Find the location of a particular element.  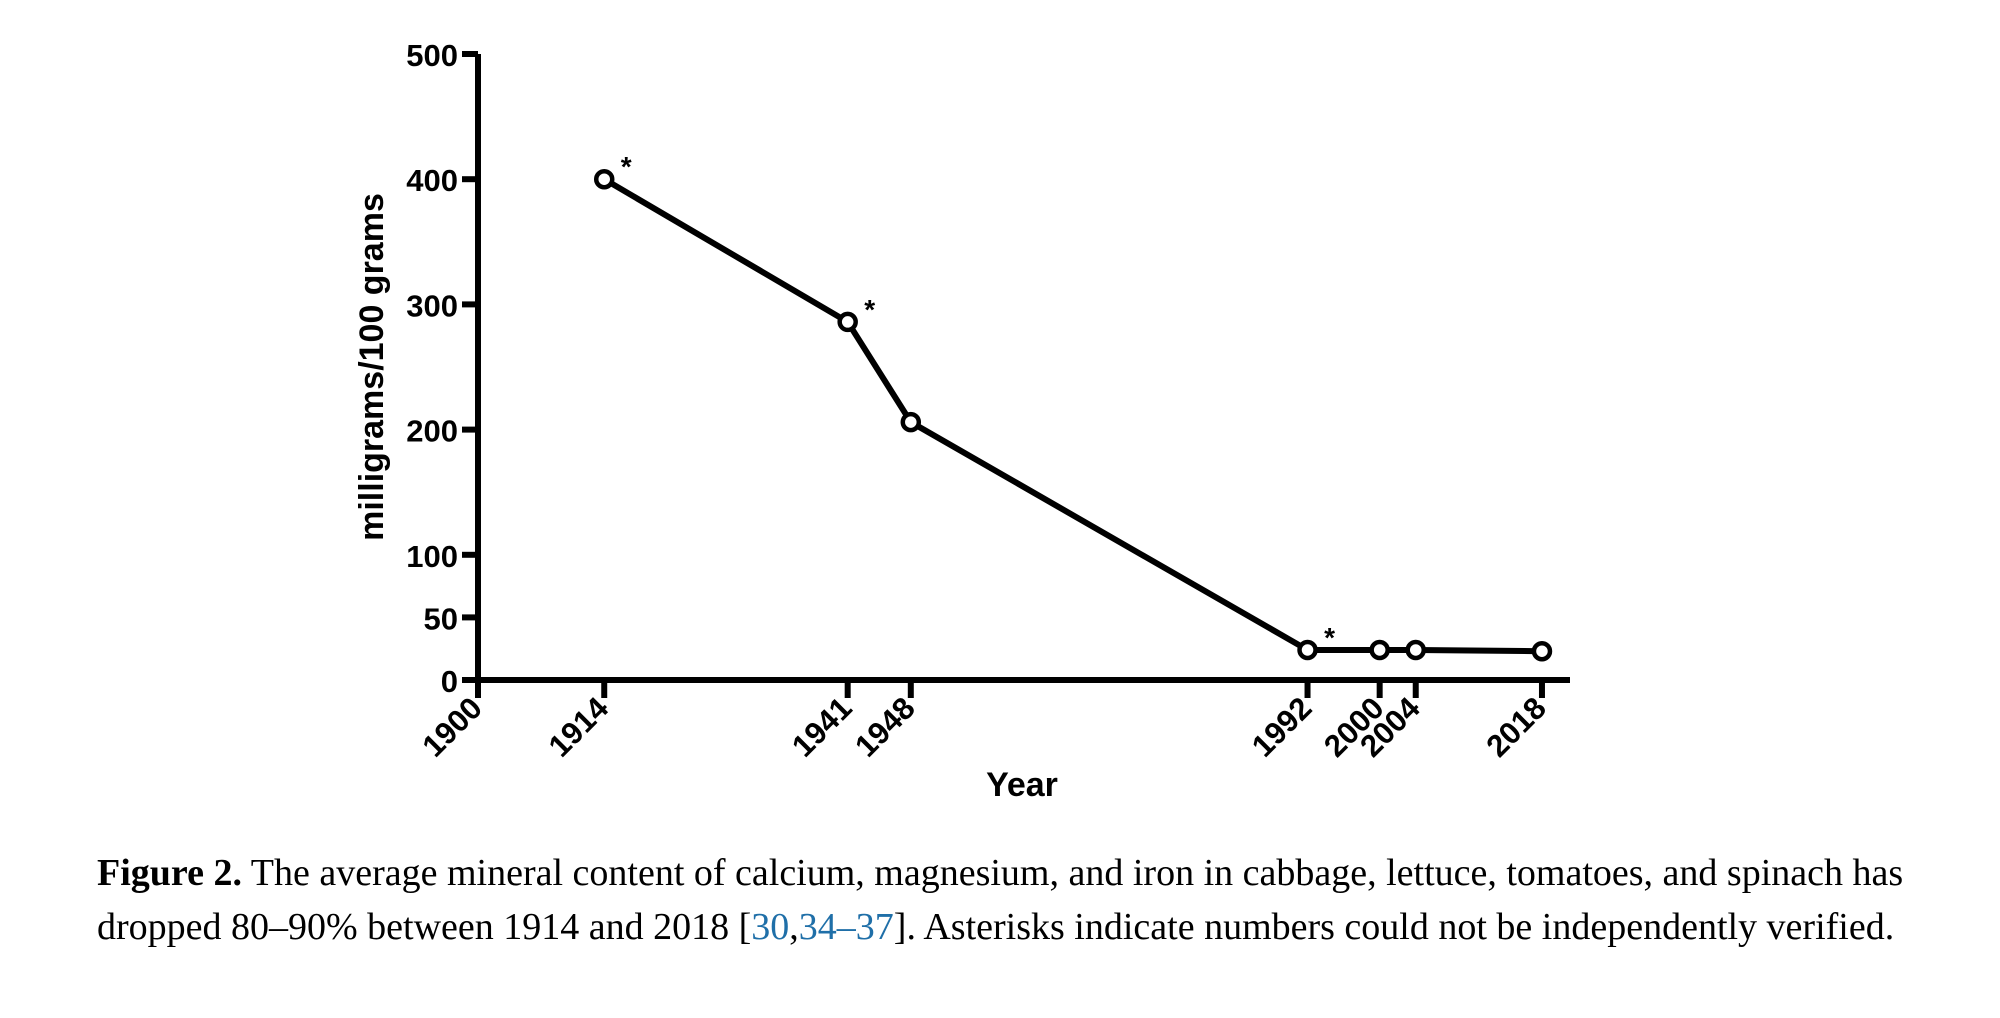

x-axis-label: Year is located at coordinates (1022, 785).